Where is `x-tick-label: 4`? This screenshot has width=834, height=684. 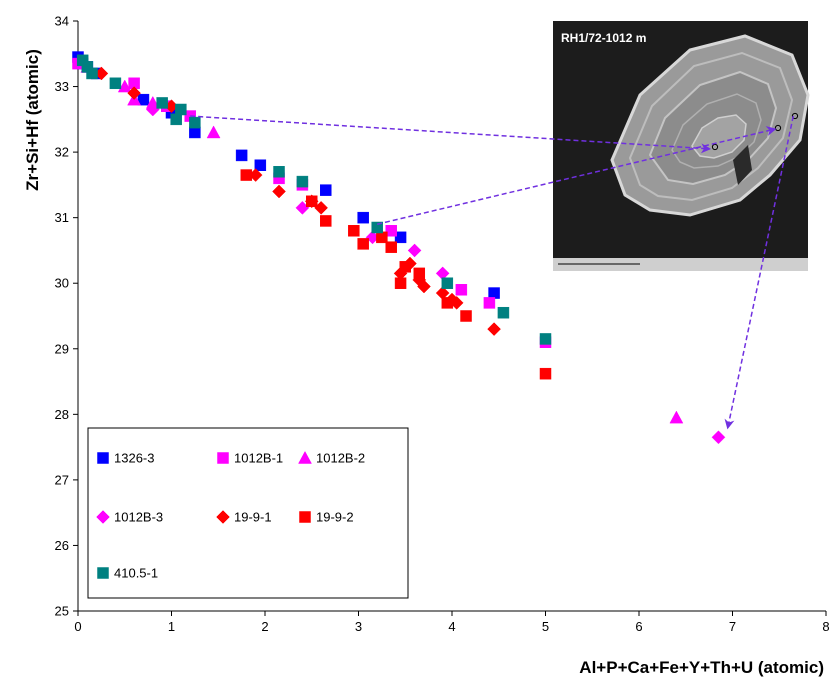
x-tick-label: 4 is located at coordinates (451, 626).